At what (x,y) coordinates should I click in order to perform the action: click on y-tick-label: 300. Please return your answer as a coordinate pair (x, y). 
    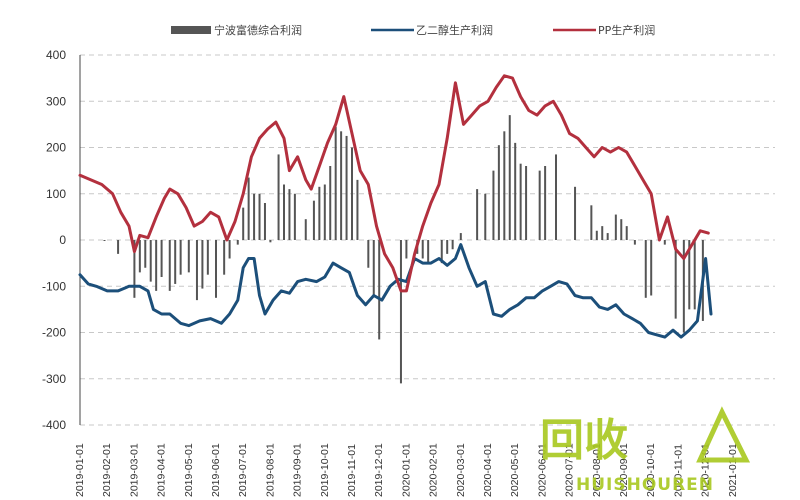
    Looking at the image, I should click on (56, 101).